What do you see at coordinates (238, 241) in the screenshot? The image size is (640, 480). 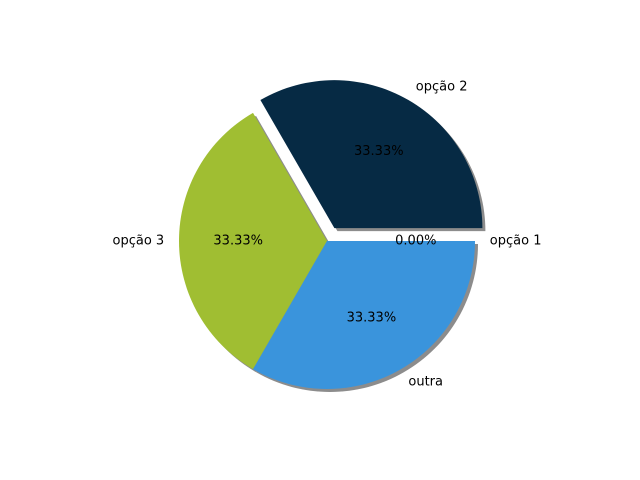 I see `slice-percent-opcao-3: 33.33%` at bounding box center [238, 241].